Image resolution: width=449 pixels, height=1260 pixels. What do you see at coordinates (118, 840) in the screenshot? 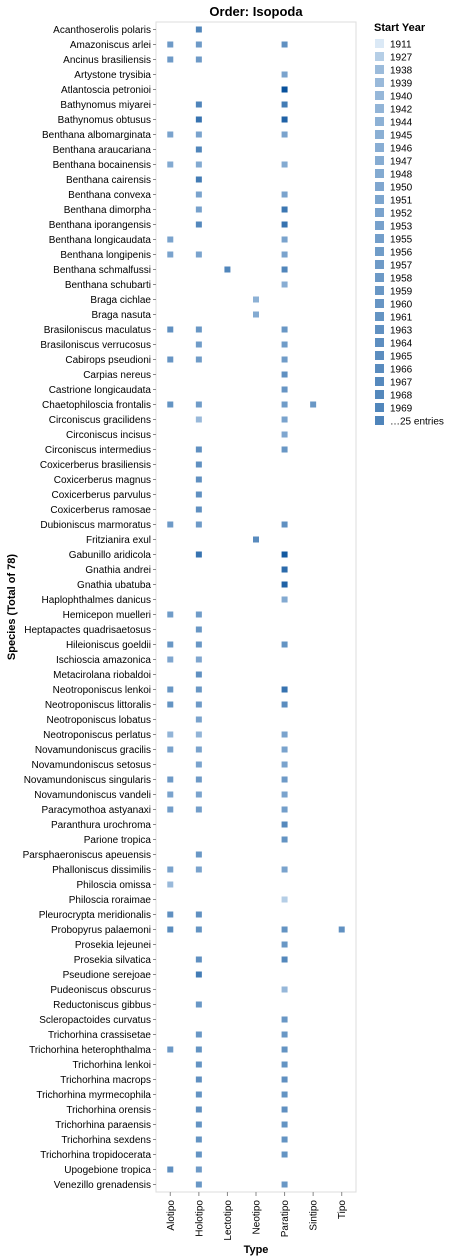
I see `y-tick-label: Parione tropica` at bounding box center [118, 840].